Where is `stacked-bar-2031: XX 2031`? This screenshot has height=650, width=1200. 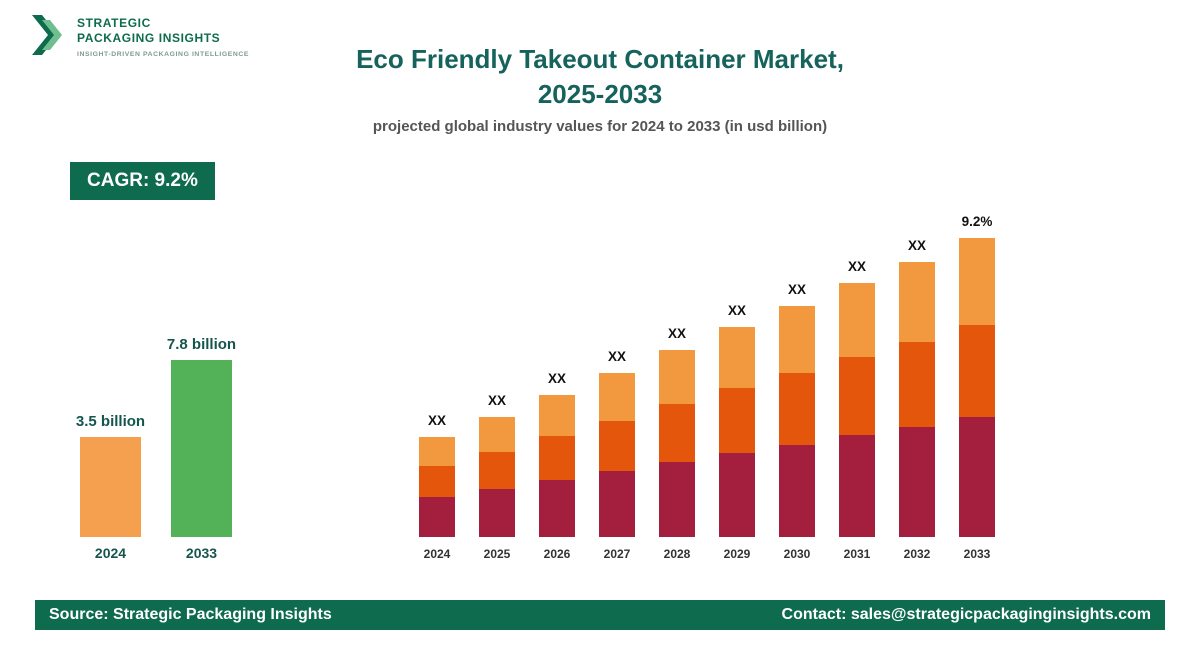
stacked-bar-2031: XX 2031 is located at coordinates (857, 410).